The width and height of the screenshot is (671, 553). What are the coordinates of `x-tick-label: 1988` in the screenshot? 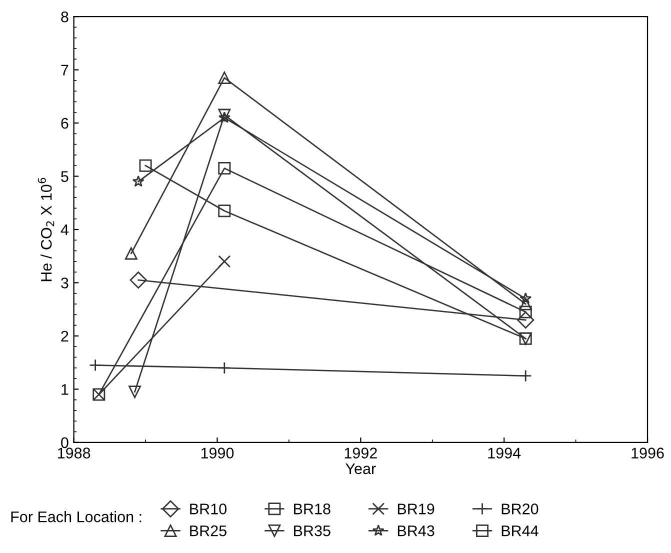 It's located at (74, 453).